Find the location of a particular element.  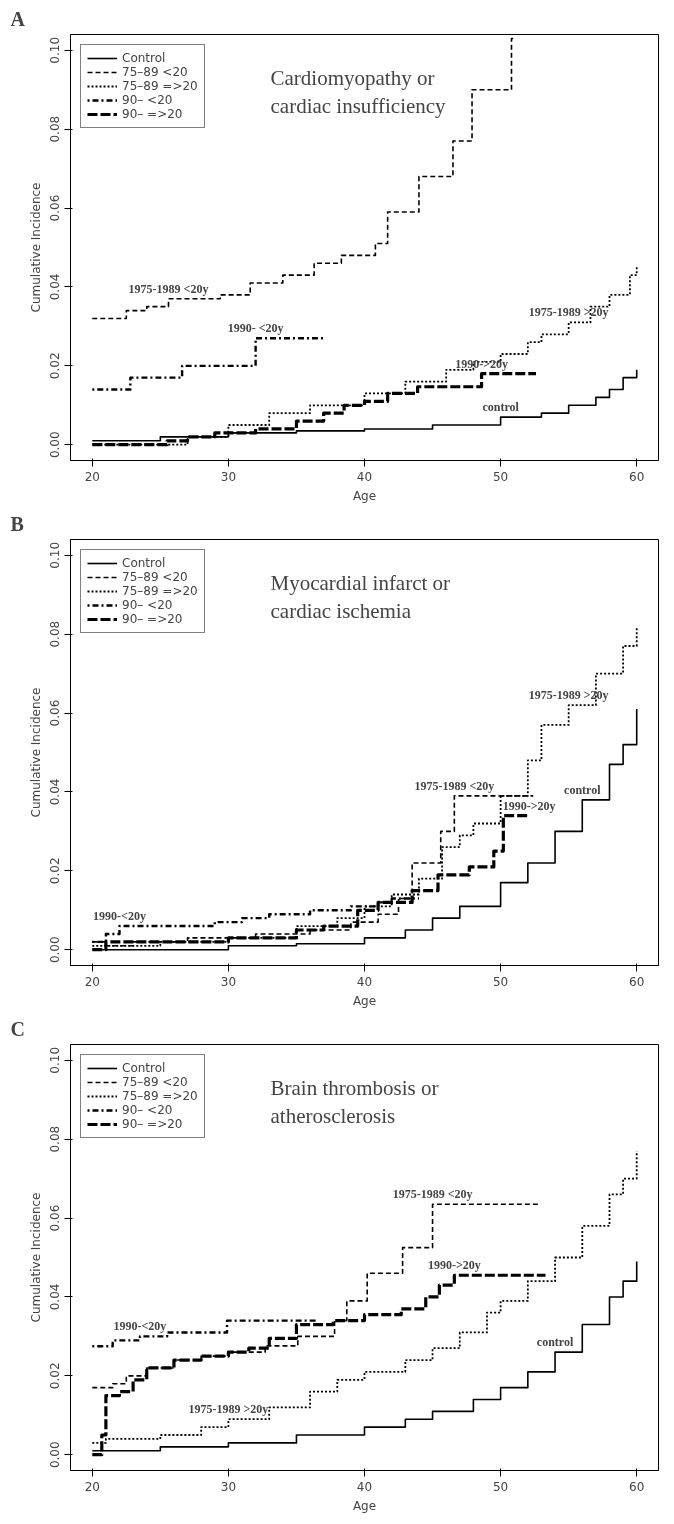

text: A is located at coordinates (18, 18).